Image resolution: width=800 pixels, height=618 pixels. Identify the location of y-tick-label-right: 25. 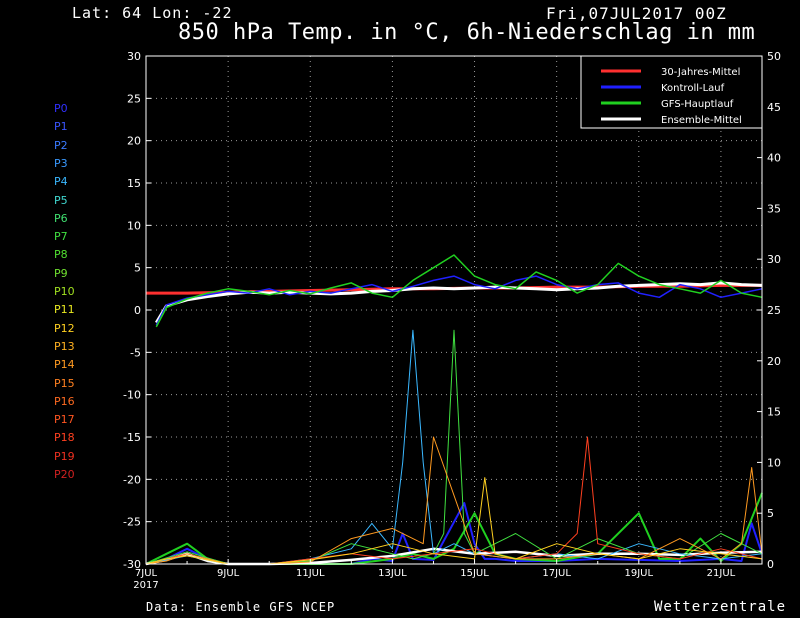
(774, 310).